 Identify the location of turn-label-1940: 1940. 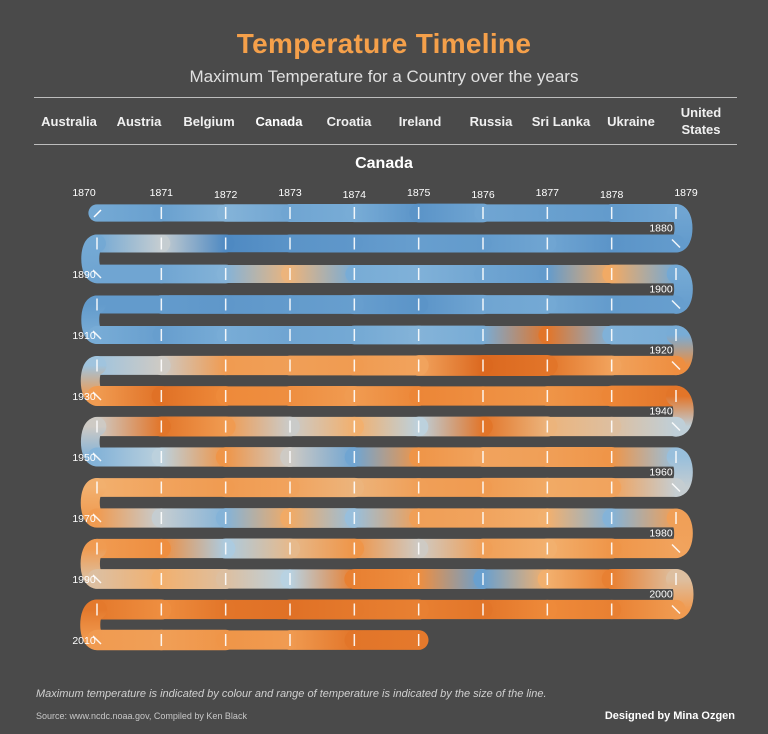
(661, 412).